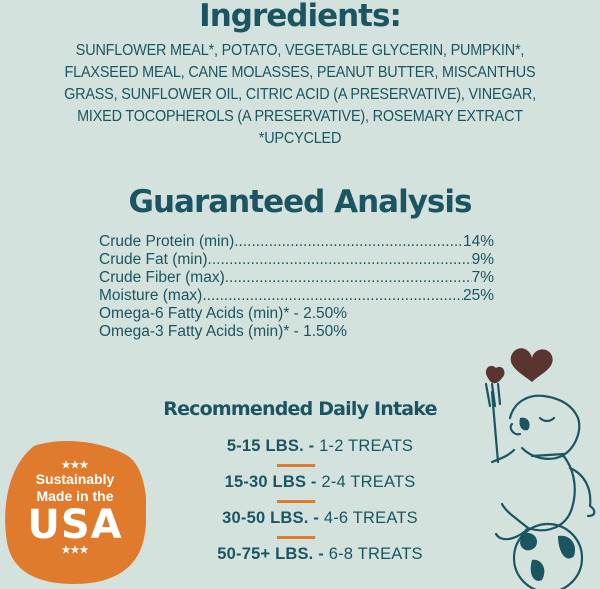  I want to click on intake-weight: 30-50 LBS. -, so click(273, 518).